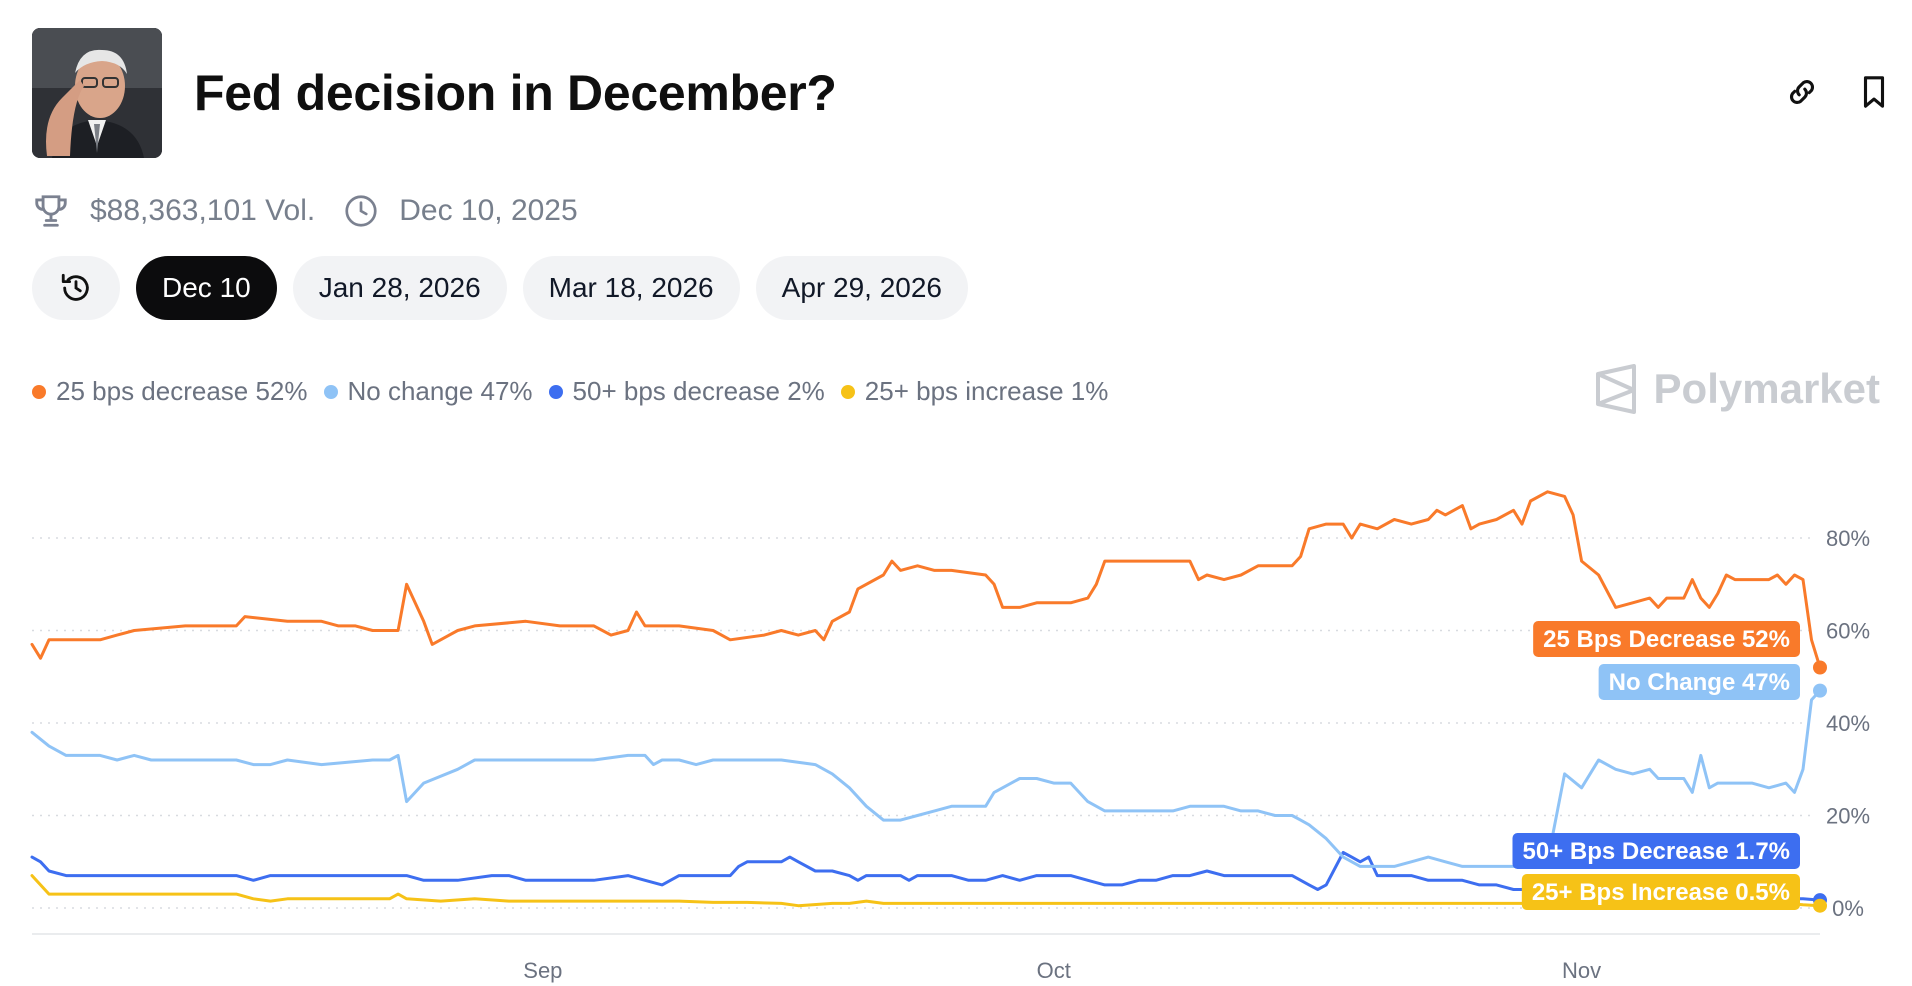 The width and height of the screenshot is (1912, 986). I want to click on end-label-text: 25 Bps Decrease 52%, so click(1666, 639).